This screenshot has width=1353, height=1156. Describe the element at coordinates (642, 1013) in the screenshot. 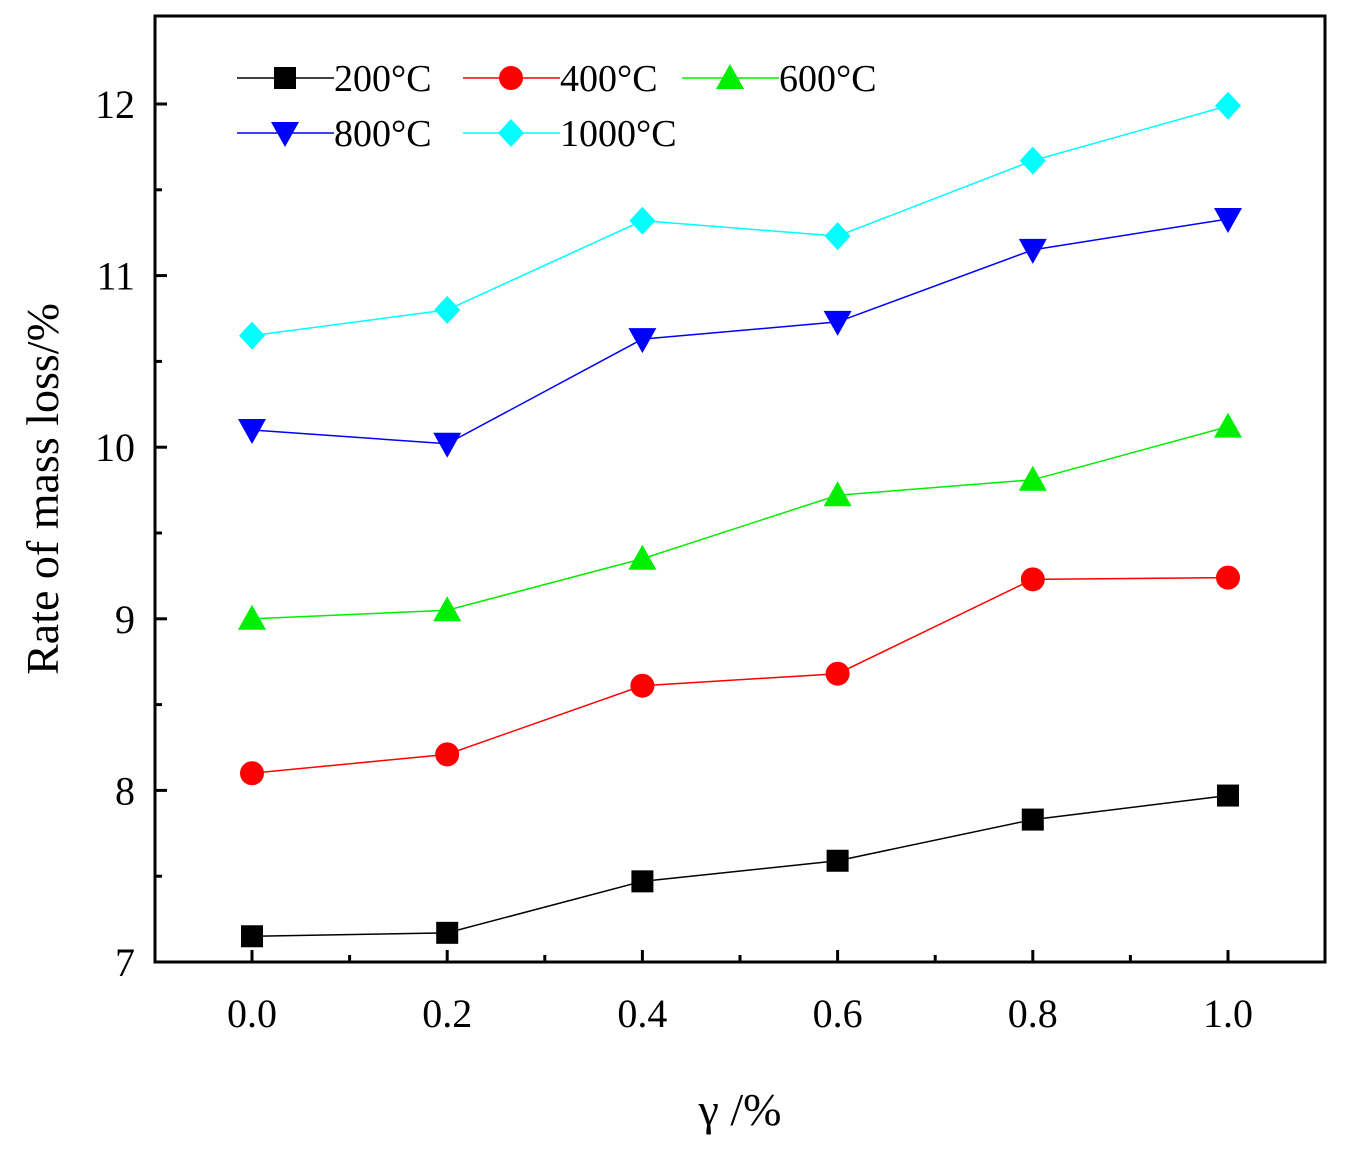

I see `x-tick-label: 0.4` at that location.